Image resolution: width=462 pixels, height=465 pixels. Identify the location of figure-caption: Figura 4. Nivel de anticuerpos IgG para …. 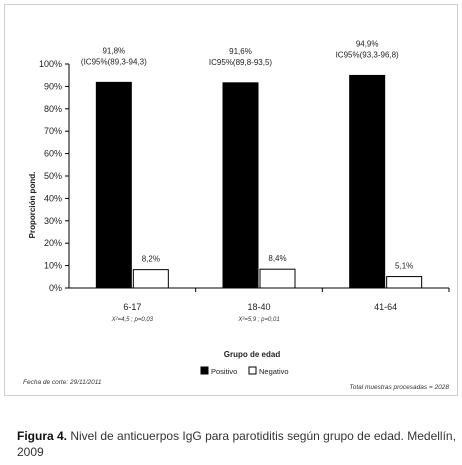
(237, 444).